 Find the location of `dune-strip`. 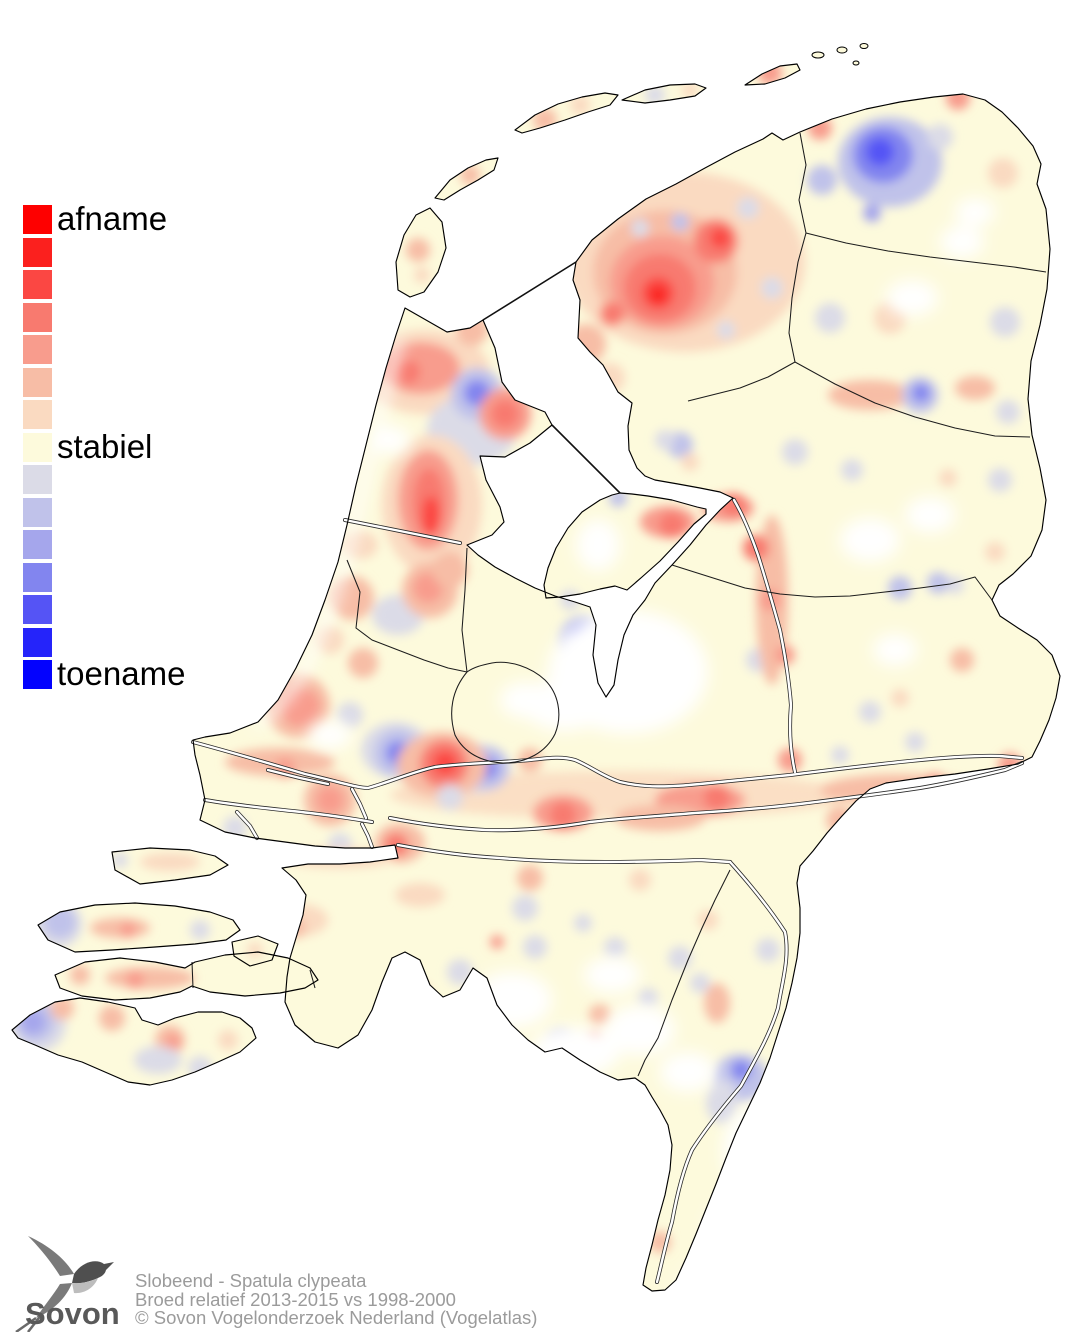

dune-strip is located at coordinates (328, 533).